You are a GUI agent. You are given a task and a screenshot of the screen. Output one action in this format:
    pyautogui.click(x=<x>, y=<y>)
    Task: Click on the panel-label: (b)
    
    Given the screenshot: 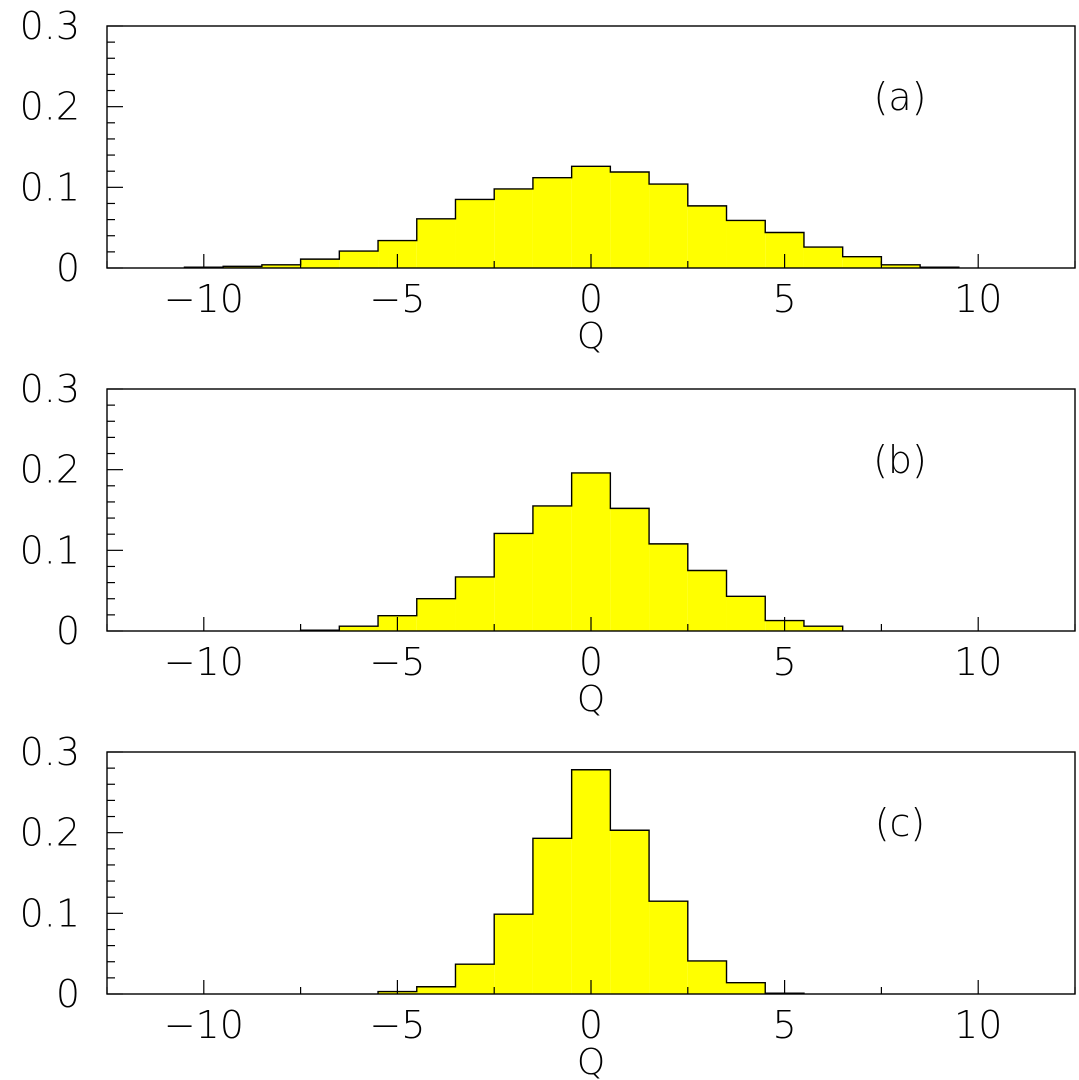 What is the action you would take?
    pyautogui.click(x=900, y=460)
    